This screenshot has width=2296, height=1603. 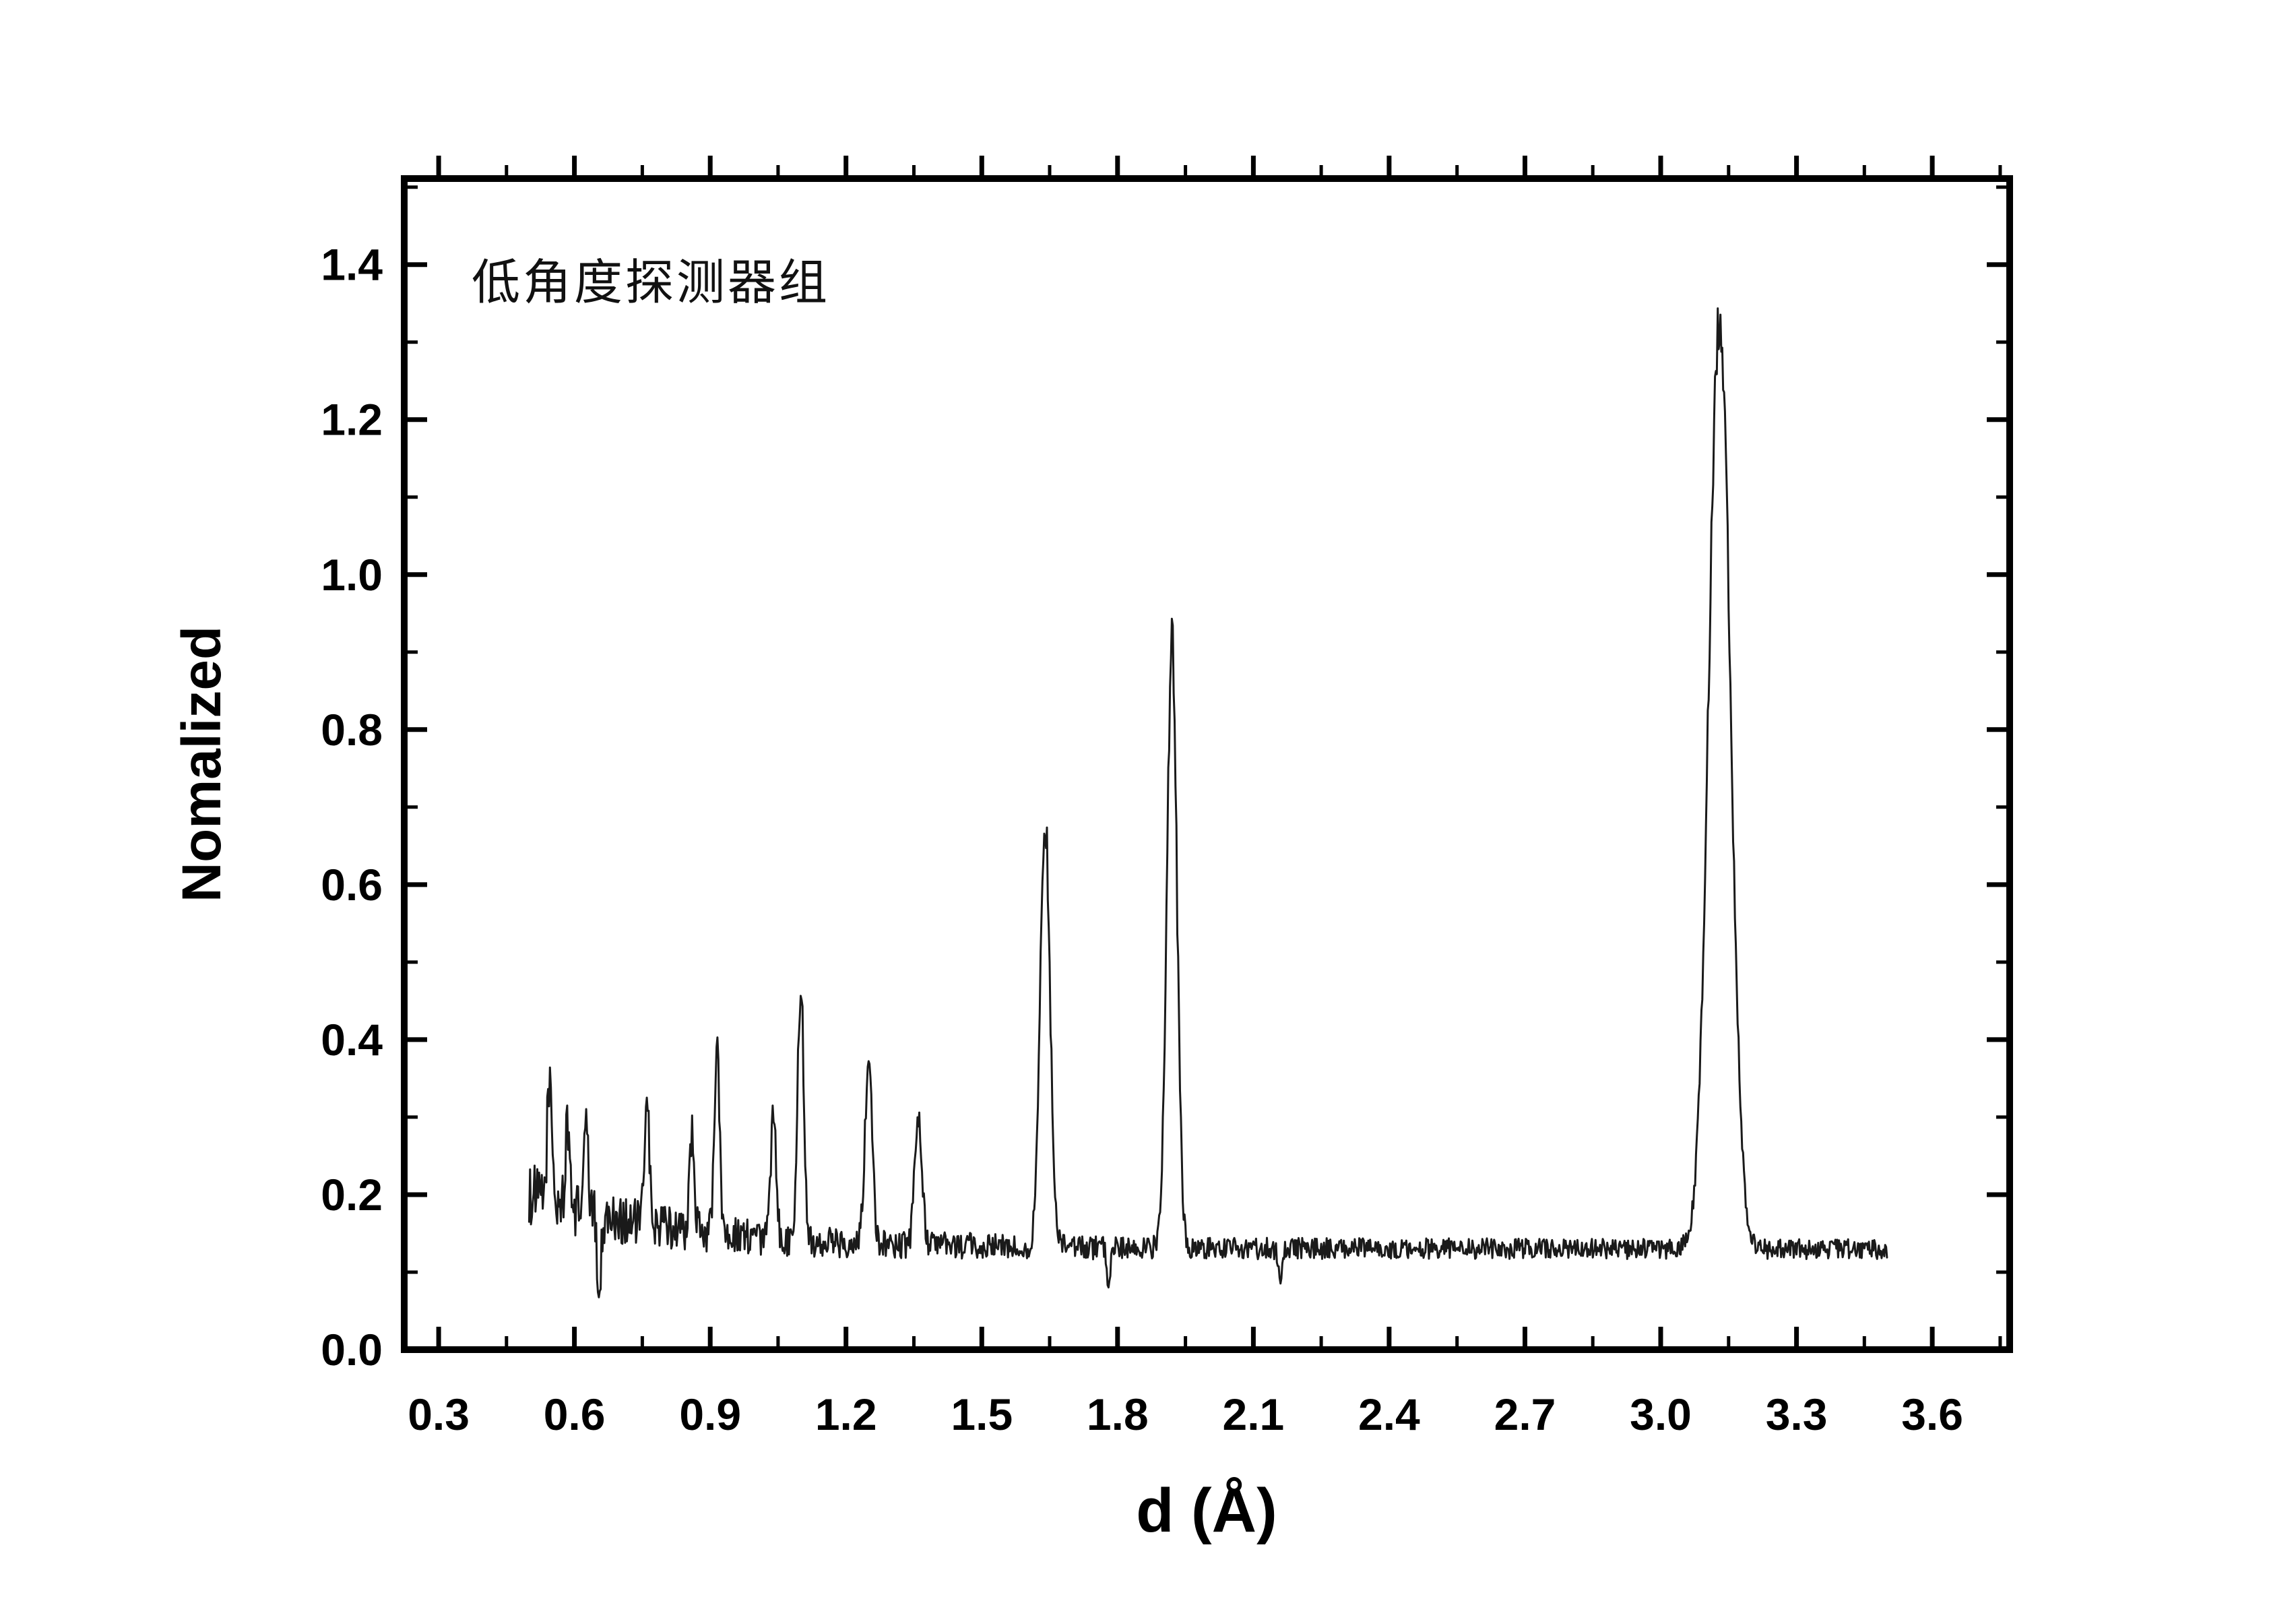 What do you see at coordinates (201, 764) in the screenshot?
I see `y-axis-label: Nomalized` at bounding box center [201, 764].